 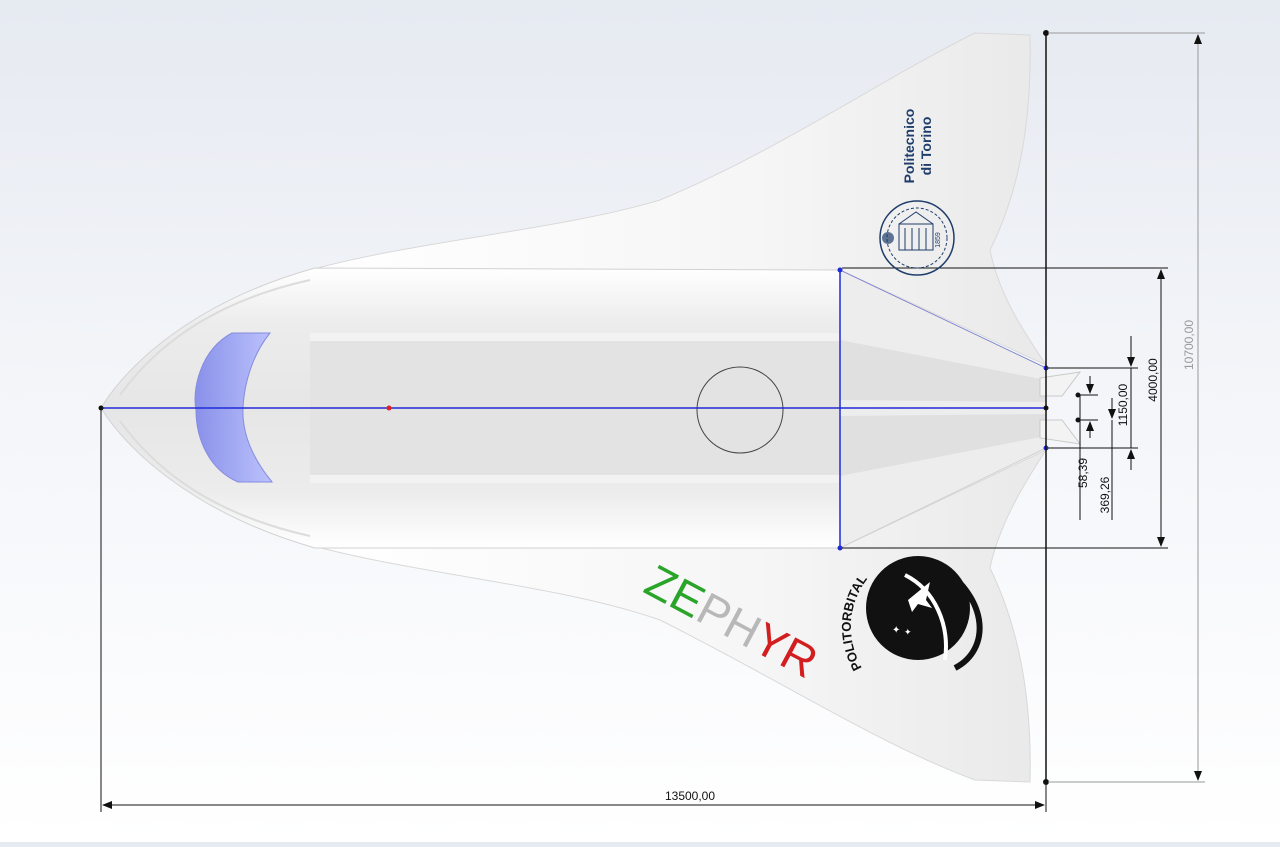 What do you see at coordinates (215, 337) in the screenshot?
I see `nose-ridge-upper` at bounding box center [215, 337].